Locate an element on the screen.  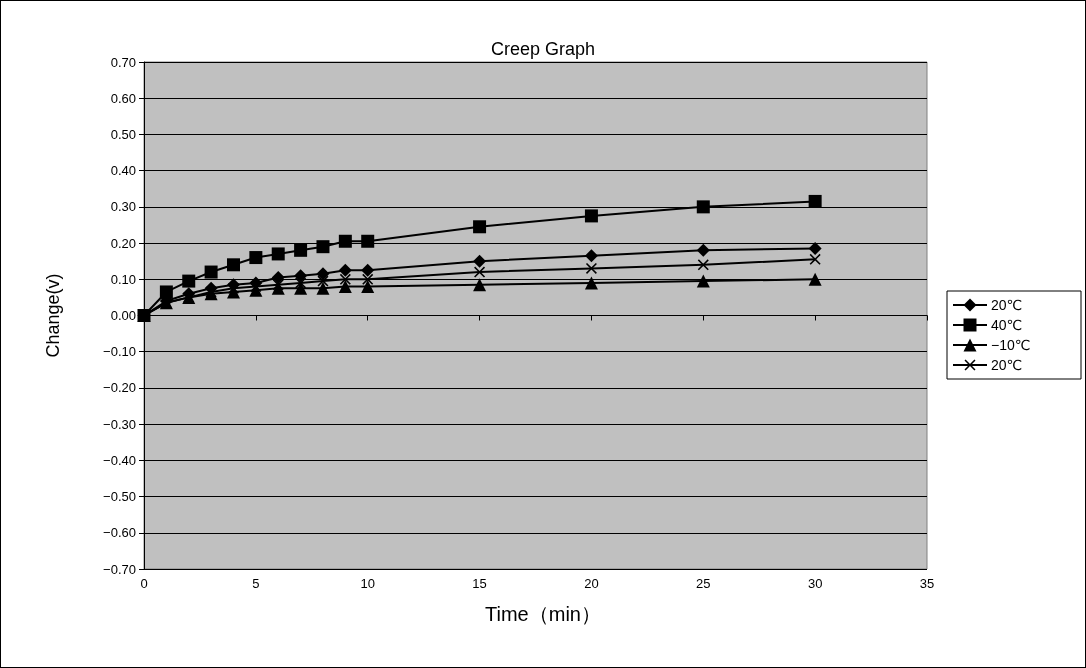
x-tick-label: 10 is located at coordinates (367, 583).